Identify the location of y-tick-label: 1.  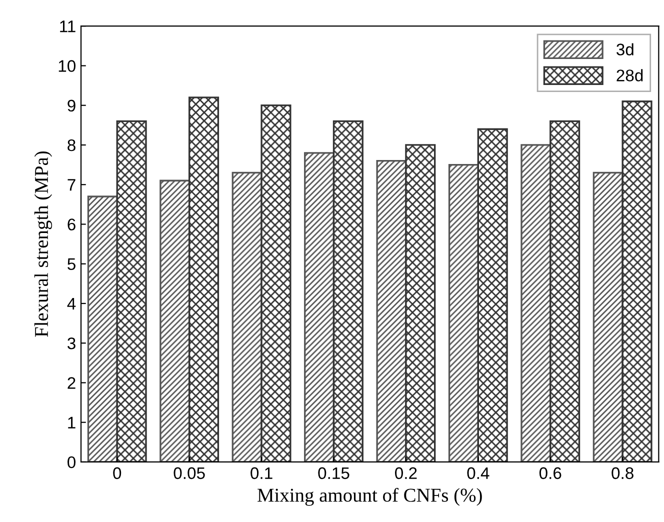
(72, 422).